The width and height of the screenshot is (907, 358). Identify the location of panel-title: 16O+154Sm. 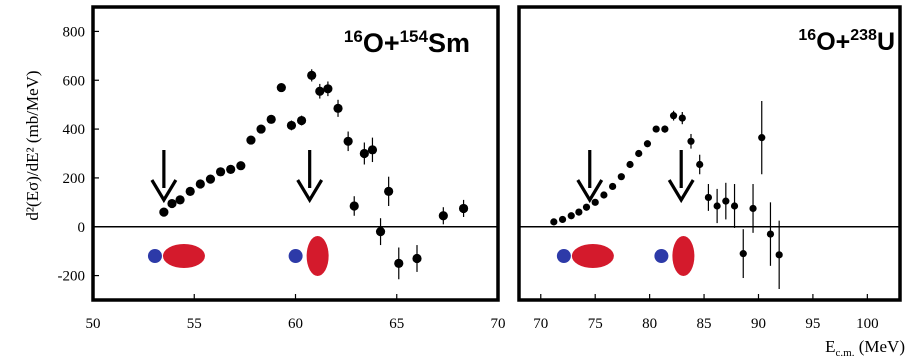
(407, 42).